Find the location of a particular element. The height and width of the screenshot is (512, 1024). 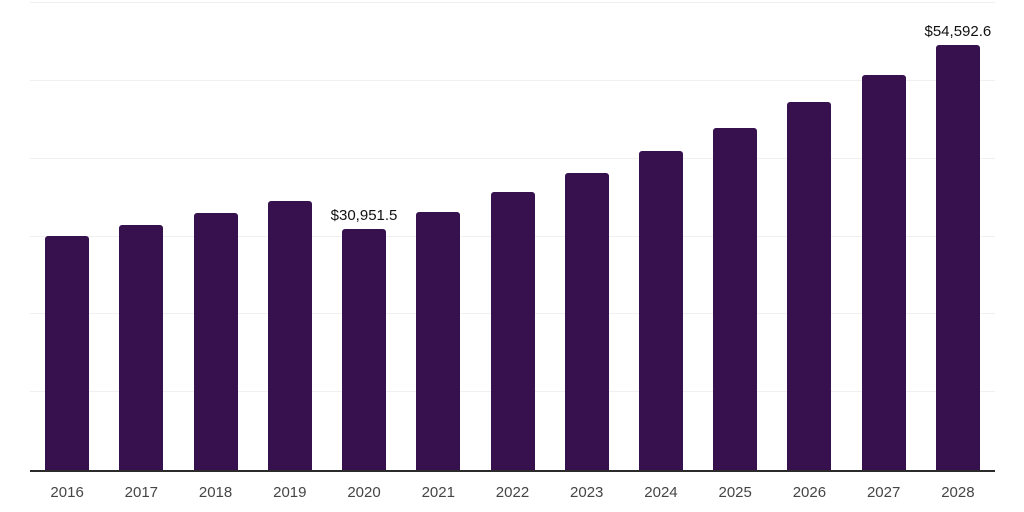

x-tick-label-2019: 2019 is located at coordinates (290, 492).